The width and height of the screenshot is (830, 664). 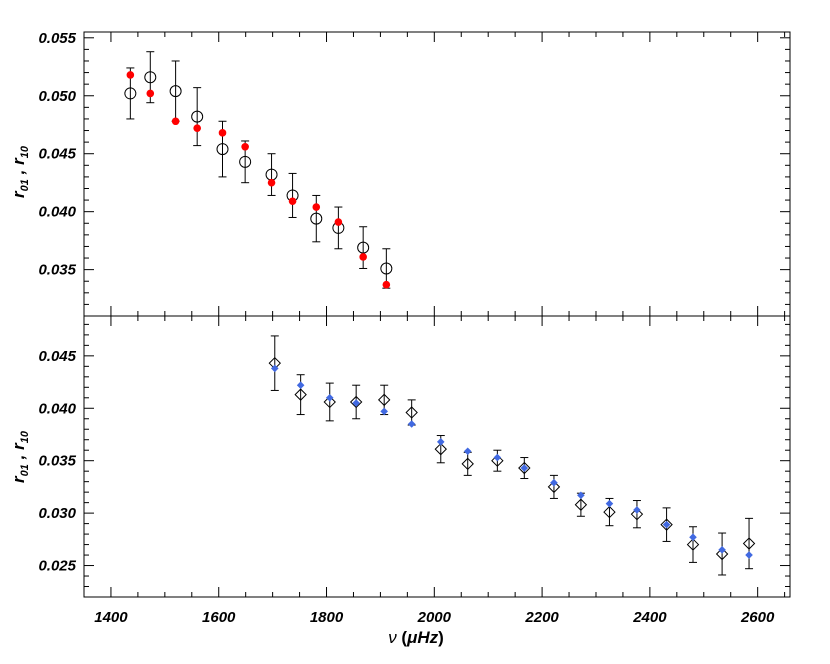 What do you see at coordinates (757, 617) in the screenshot?
I see `x-tick-label: 2600` at bounding box center [757, 617].